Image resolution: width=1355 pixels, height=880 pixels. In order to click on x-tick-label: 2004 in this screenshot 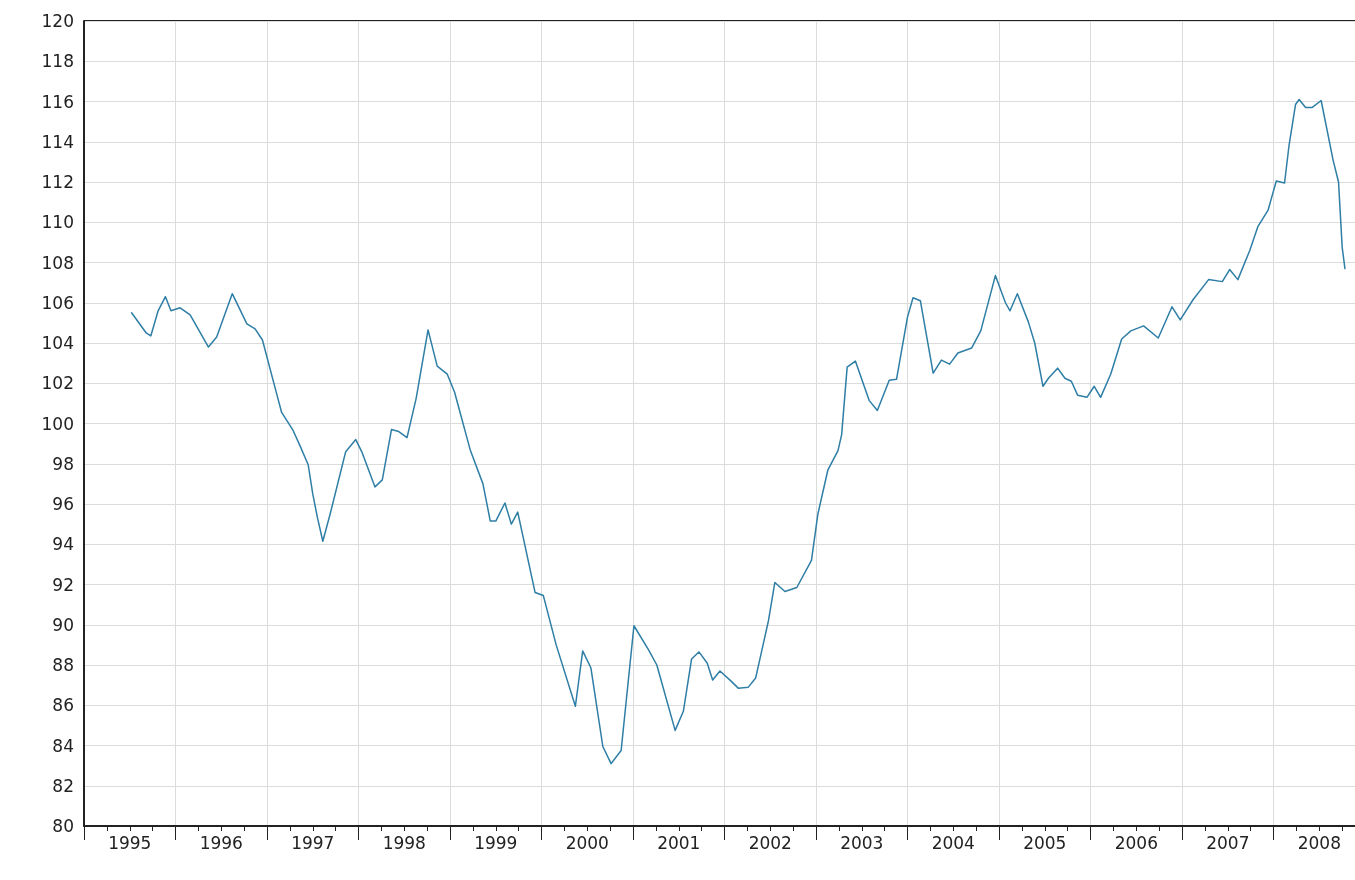, I will do `click(953, 842)`.